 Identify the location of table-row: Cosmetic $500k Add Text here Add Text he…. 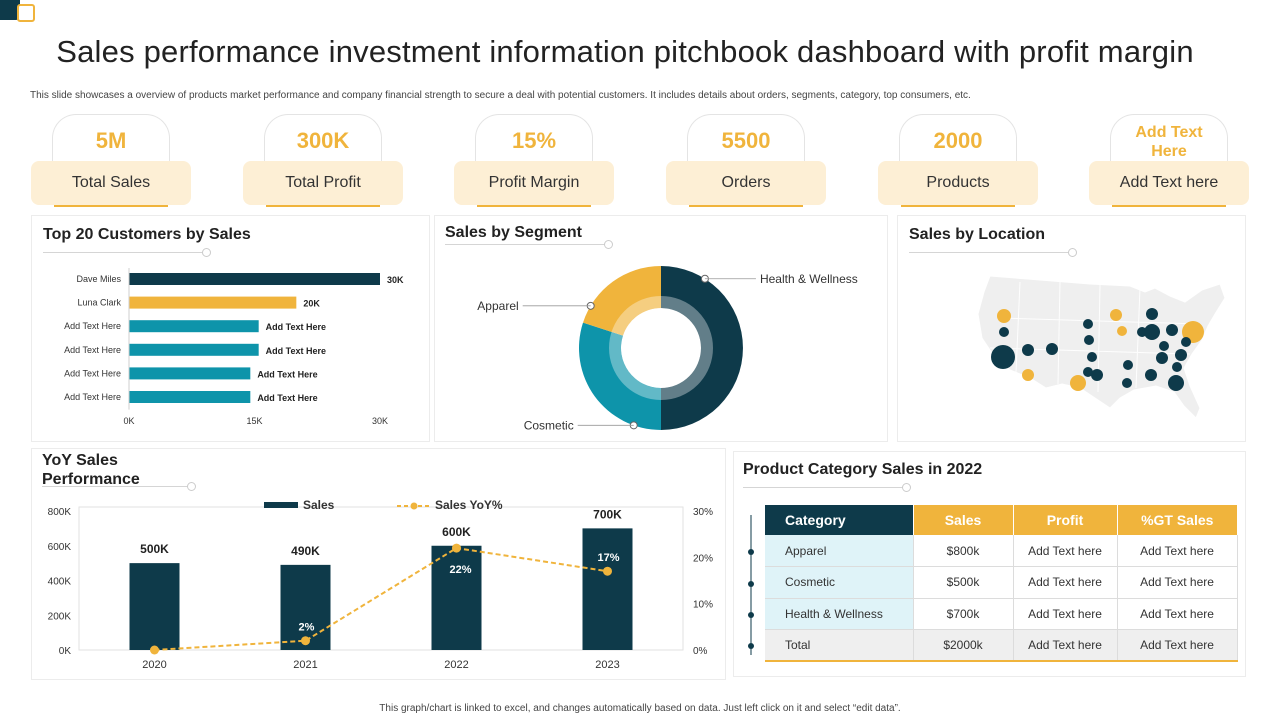
(1001, 582).